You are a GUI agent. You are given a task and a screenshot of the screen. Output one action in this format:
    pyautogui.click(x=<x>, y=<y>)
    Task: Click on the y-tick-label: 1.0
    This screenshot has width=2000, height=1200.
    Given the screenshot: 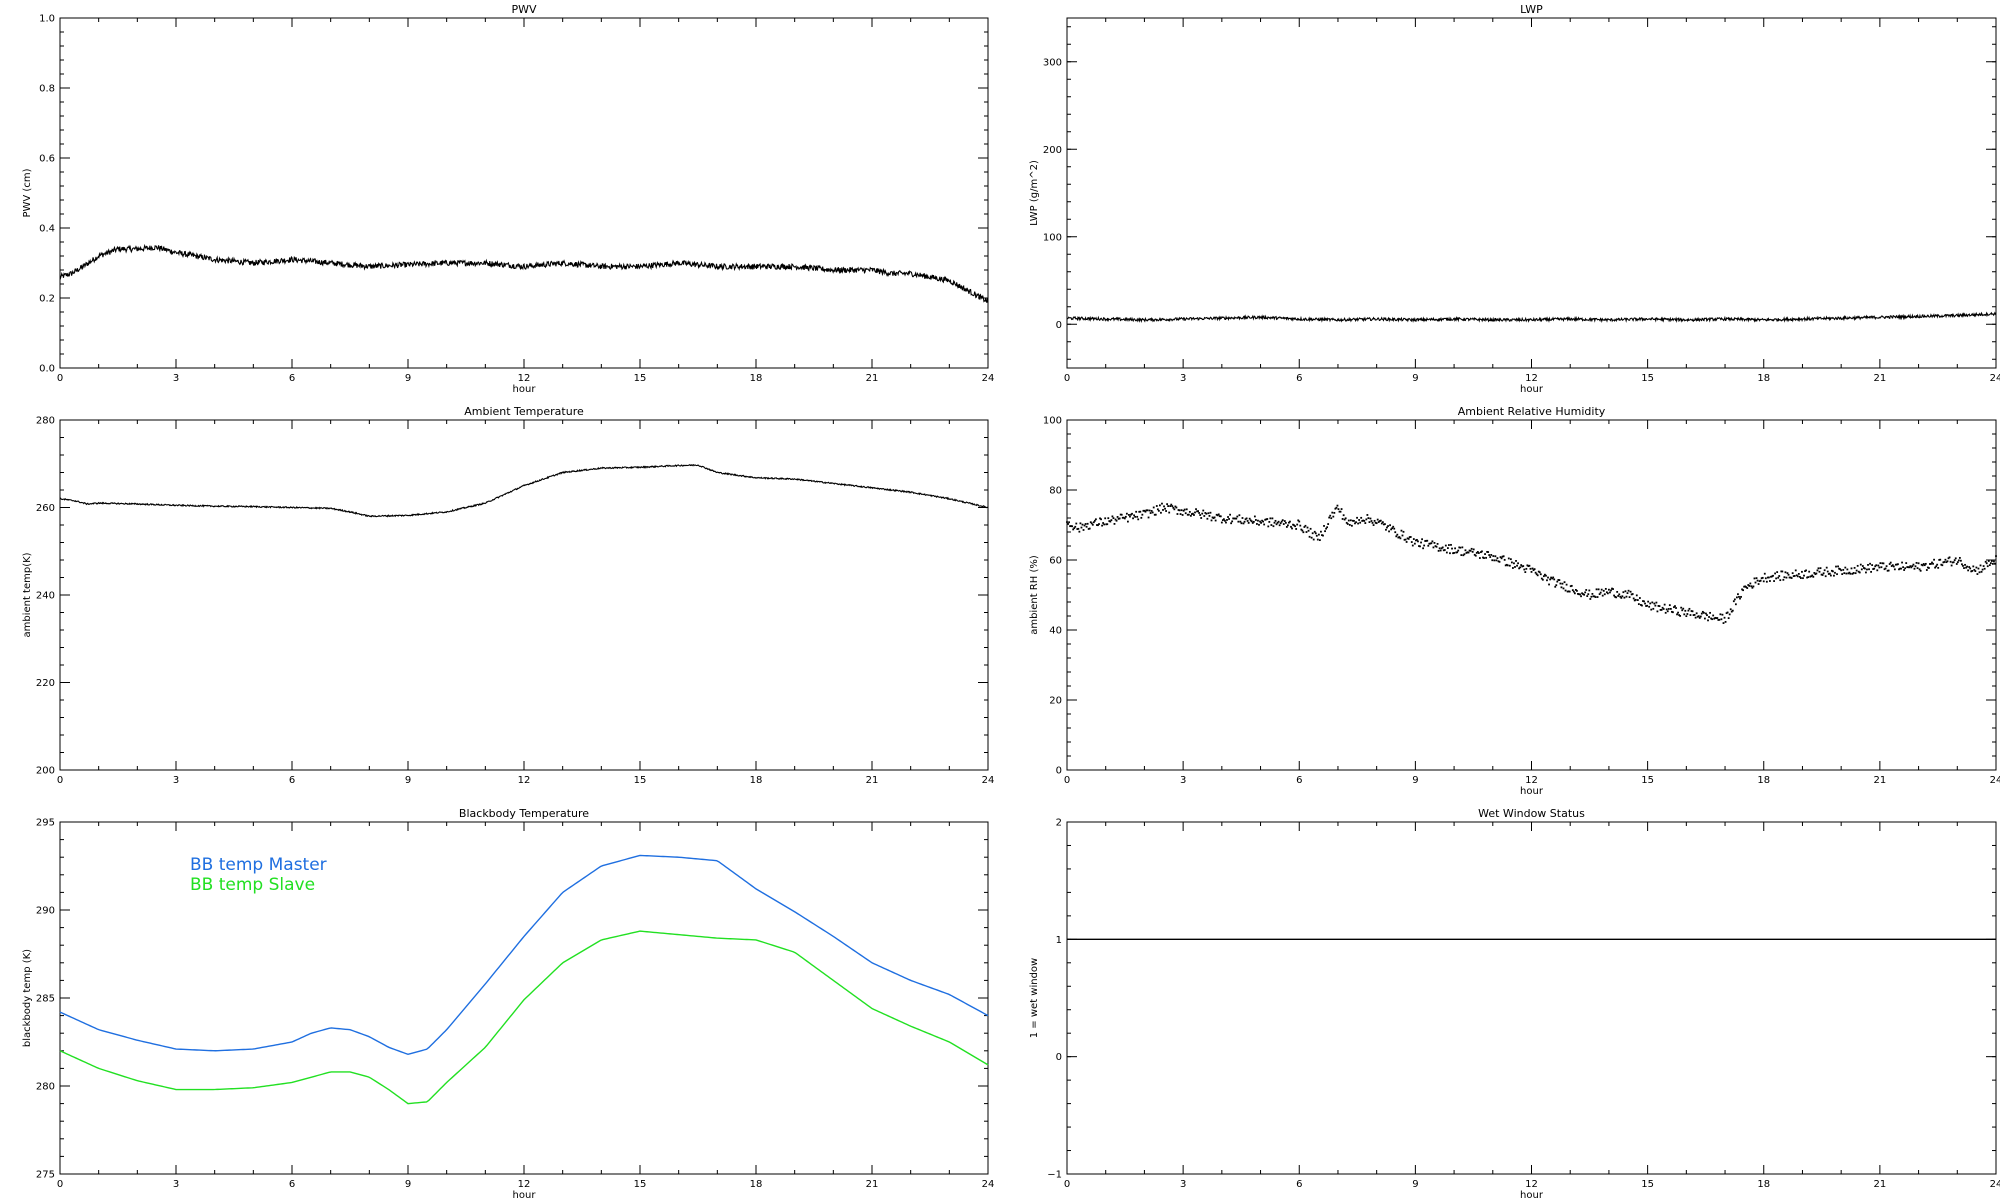 What is the action you would take?
    pyautogui.click(x=47, y=19)
    